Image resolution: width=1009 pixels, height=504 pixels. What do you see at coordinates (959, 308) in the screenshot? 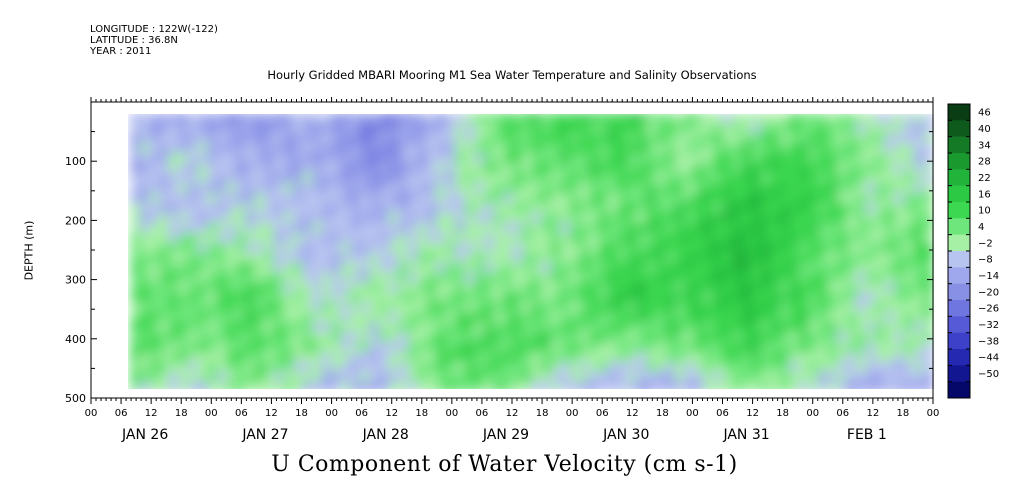
I see `colorbar-swatch` at bounding box center [959, 308].